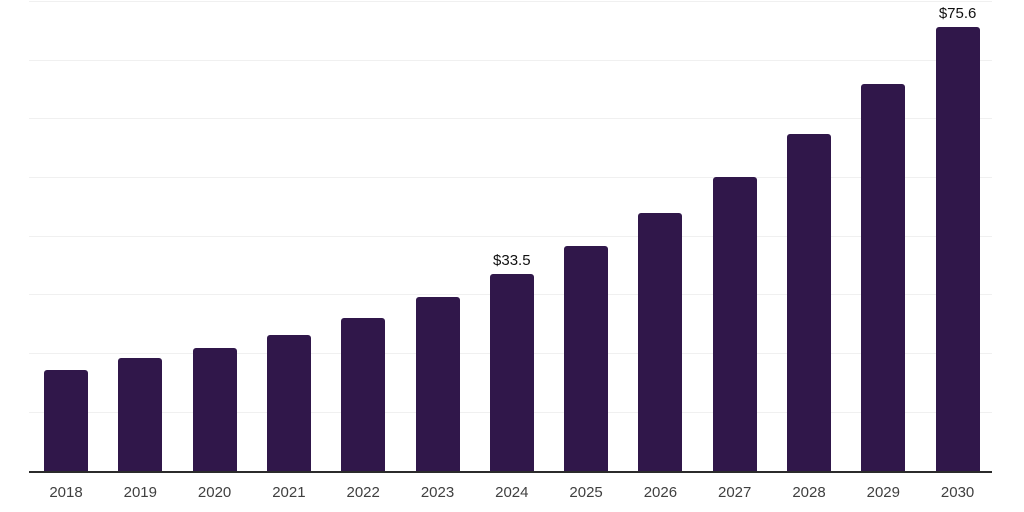 The height and width of the screenshot is (512, 1024). Describe the element at coordinates (510, 472) in the screenshot. I see `x-axis-line` at that location.